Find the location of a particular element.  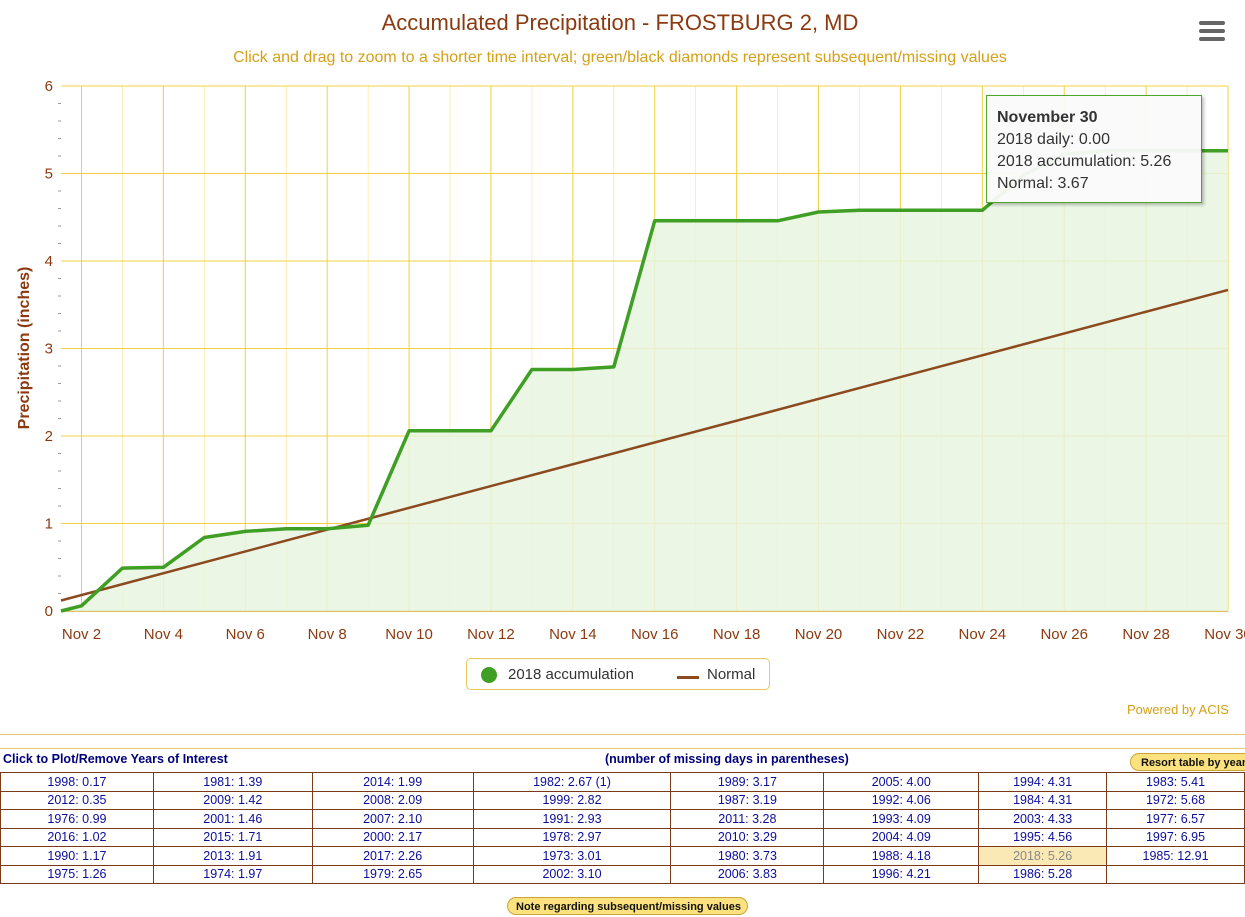

year-cell: 1984: 4.31 is located at coordinates (1043, 800).